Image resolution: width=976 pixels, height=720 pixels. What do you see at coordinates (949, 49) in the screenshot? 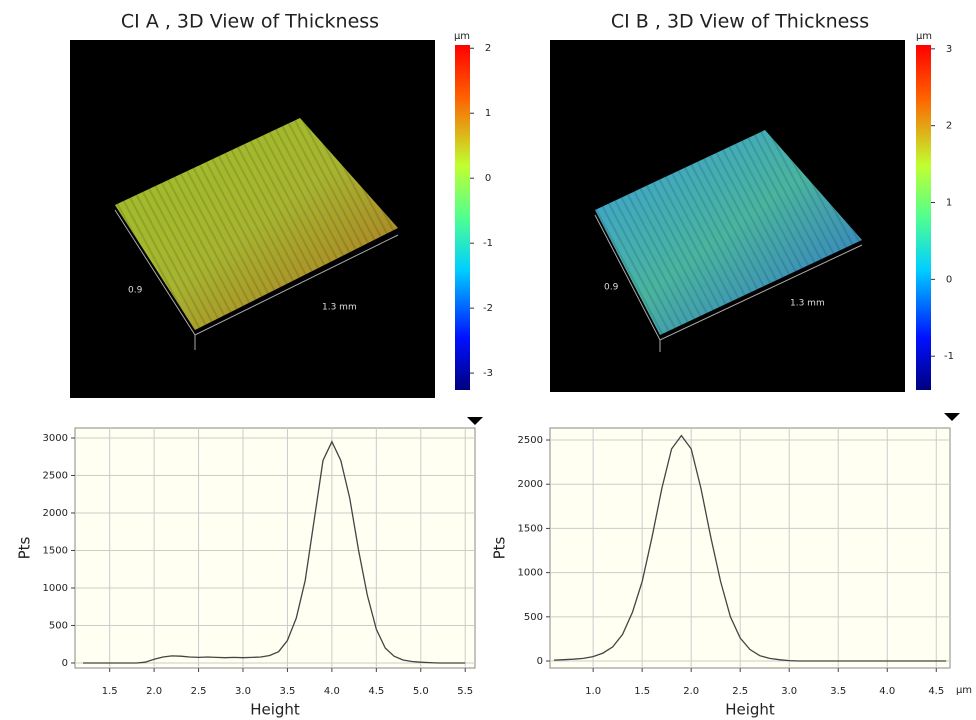
I see `colorbar-tick-label: 3` at bounding box center [949, 49].